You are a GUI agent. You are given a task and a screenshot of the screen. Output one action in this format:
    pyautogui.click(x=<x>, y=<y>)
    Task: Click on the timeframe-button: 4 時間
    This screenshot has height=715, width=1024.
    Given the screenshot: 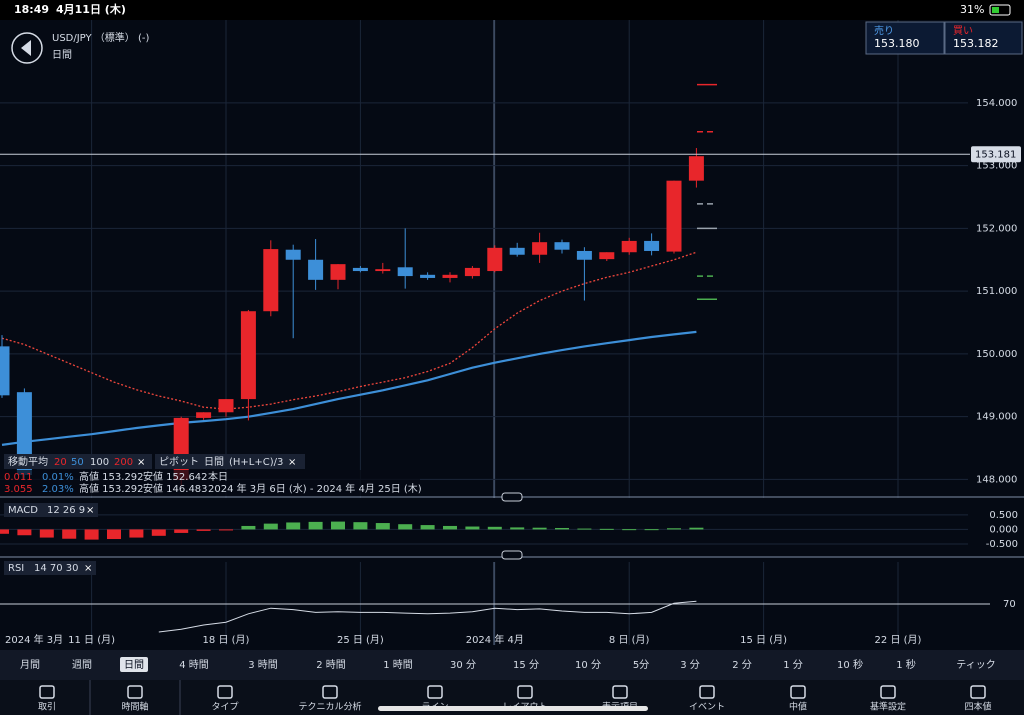 What is the action you would take?
    pyautogui.click(x=194, y=665)
    